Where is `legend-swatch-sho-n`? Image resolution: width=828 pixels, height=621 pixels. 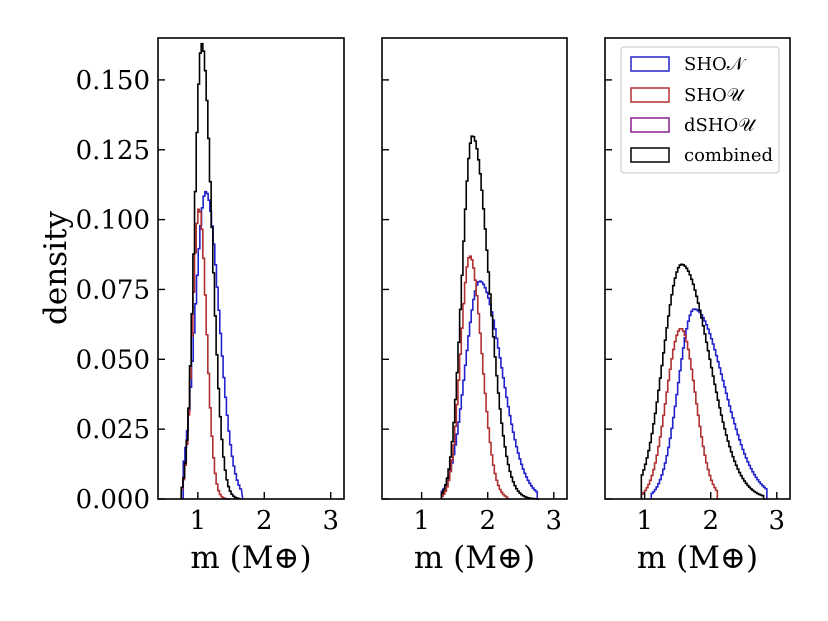
legend-swatch-sho-n is located at coordinates (650, 64).